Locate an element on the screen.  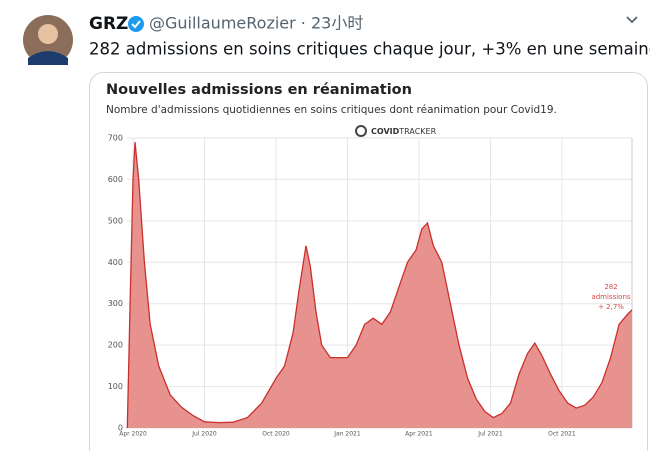
avatar-body is located at coordinates (48, 58).